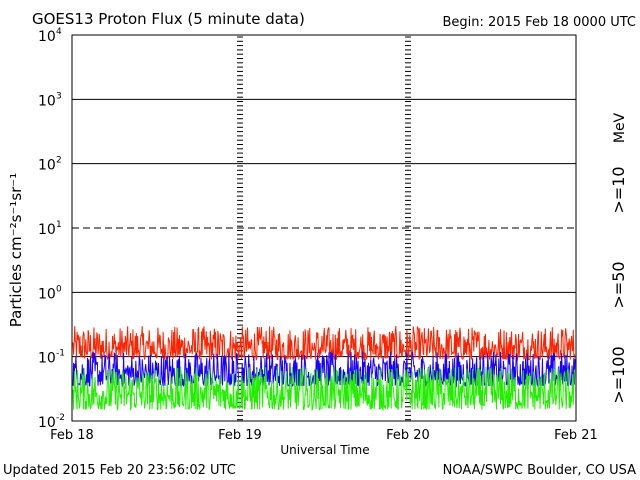  What do you see at coordinates (620, 127) in the screenshot?
I see `unit-label: MeV` at bounding box center [620, 127].